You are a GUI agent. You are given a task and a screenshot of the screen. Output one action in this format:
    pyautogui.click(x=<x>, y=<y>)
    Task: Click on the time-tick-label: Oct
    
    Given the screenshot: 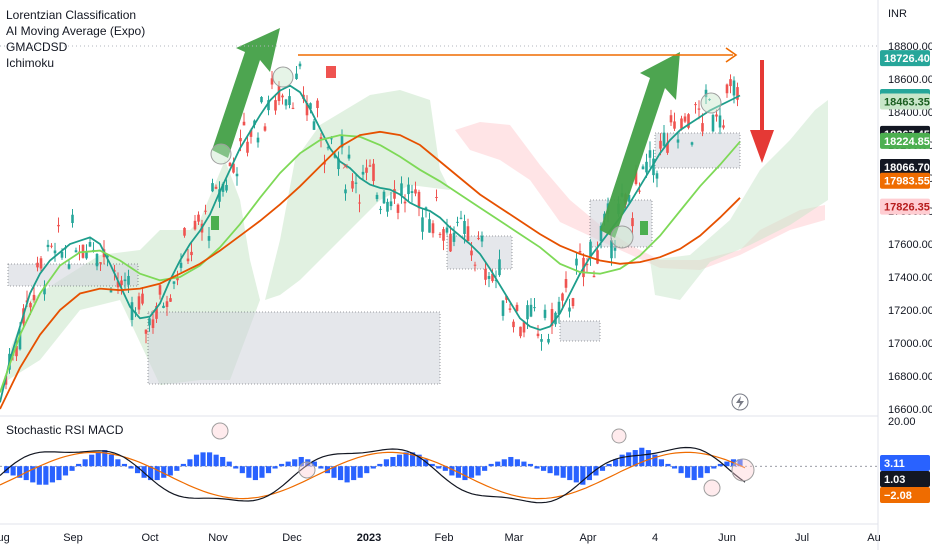 What is the action you would take?
    pyautogui.click(x=149, y=538)
    